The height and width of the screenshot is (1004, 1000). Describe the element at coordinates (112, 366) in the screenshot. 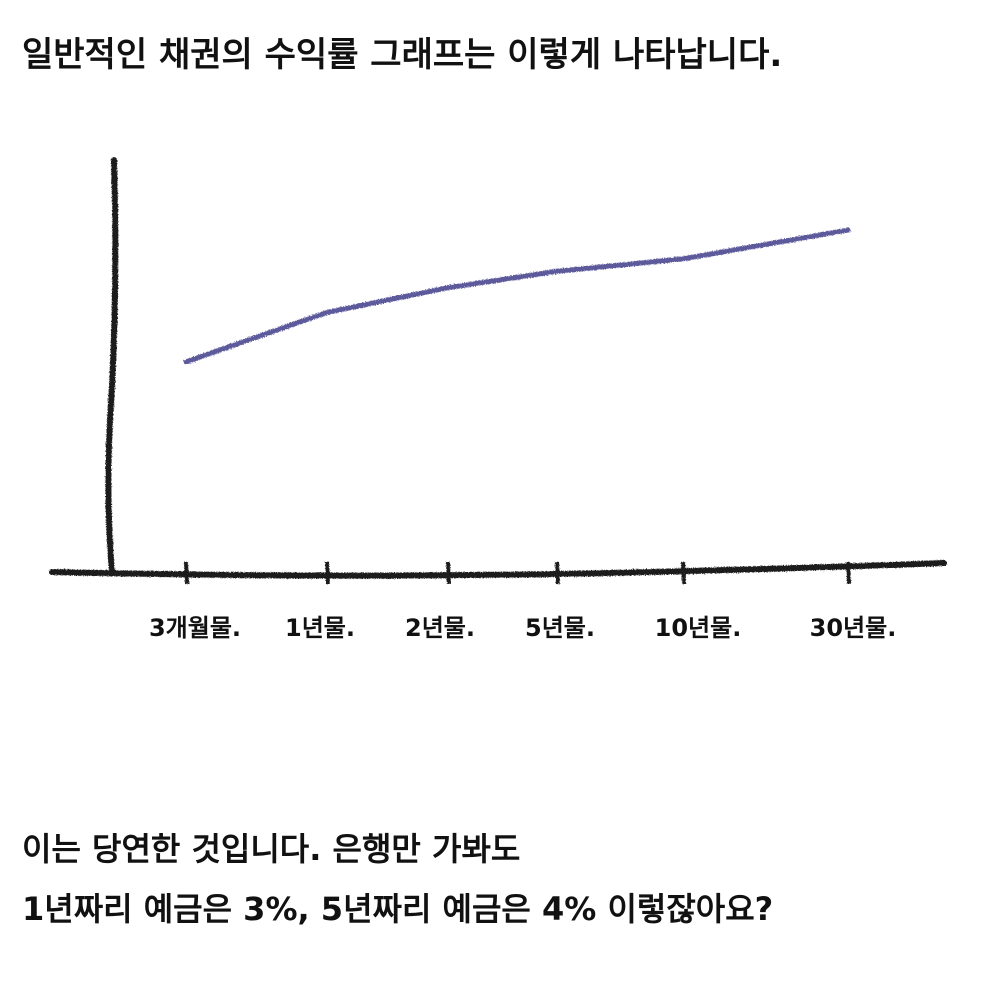

I see `y-axis` at that location.